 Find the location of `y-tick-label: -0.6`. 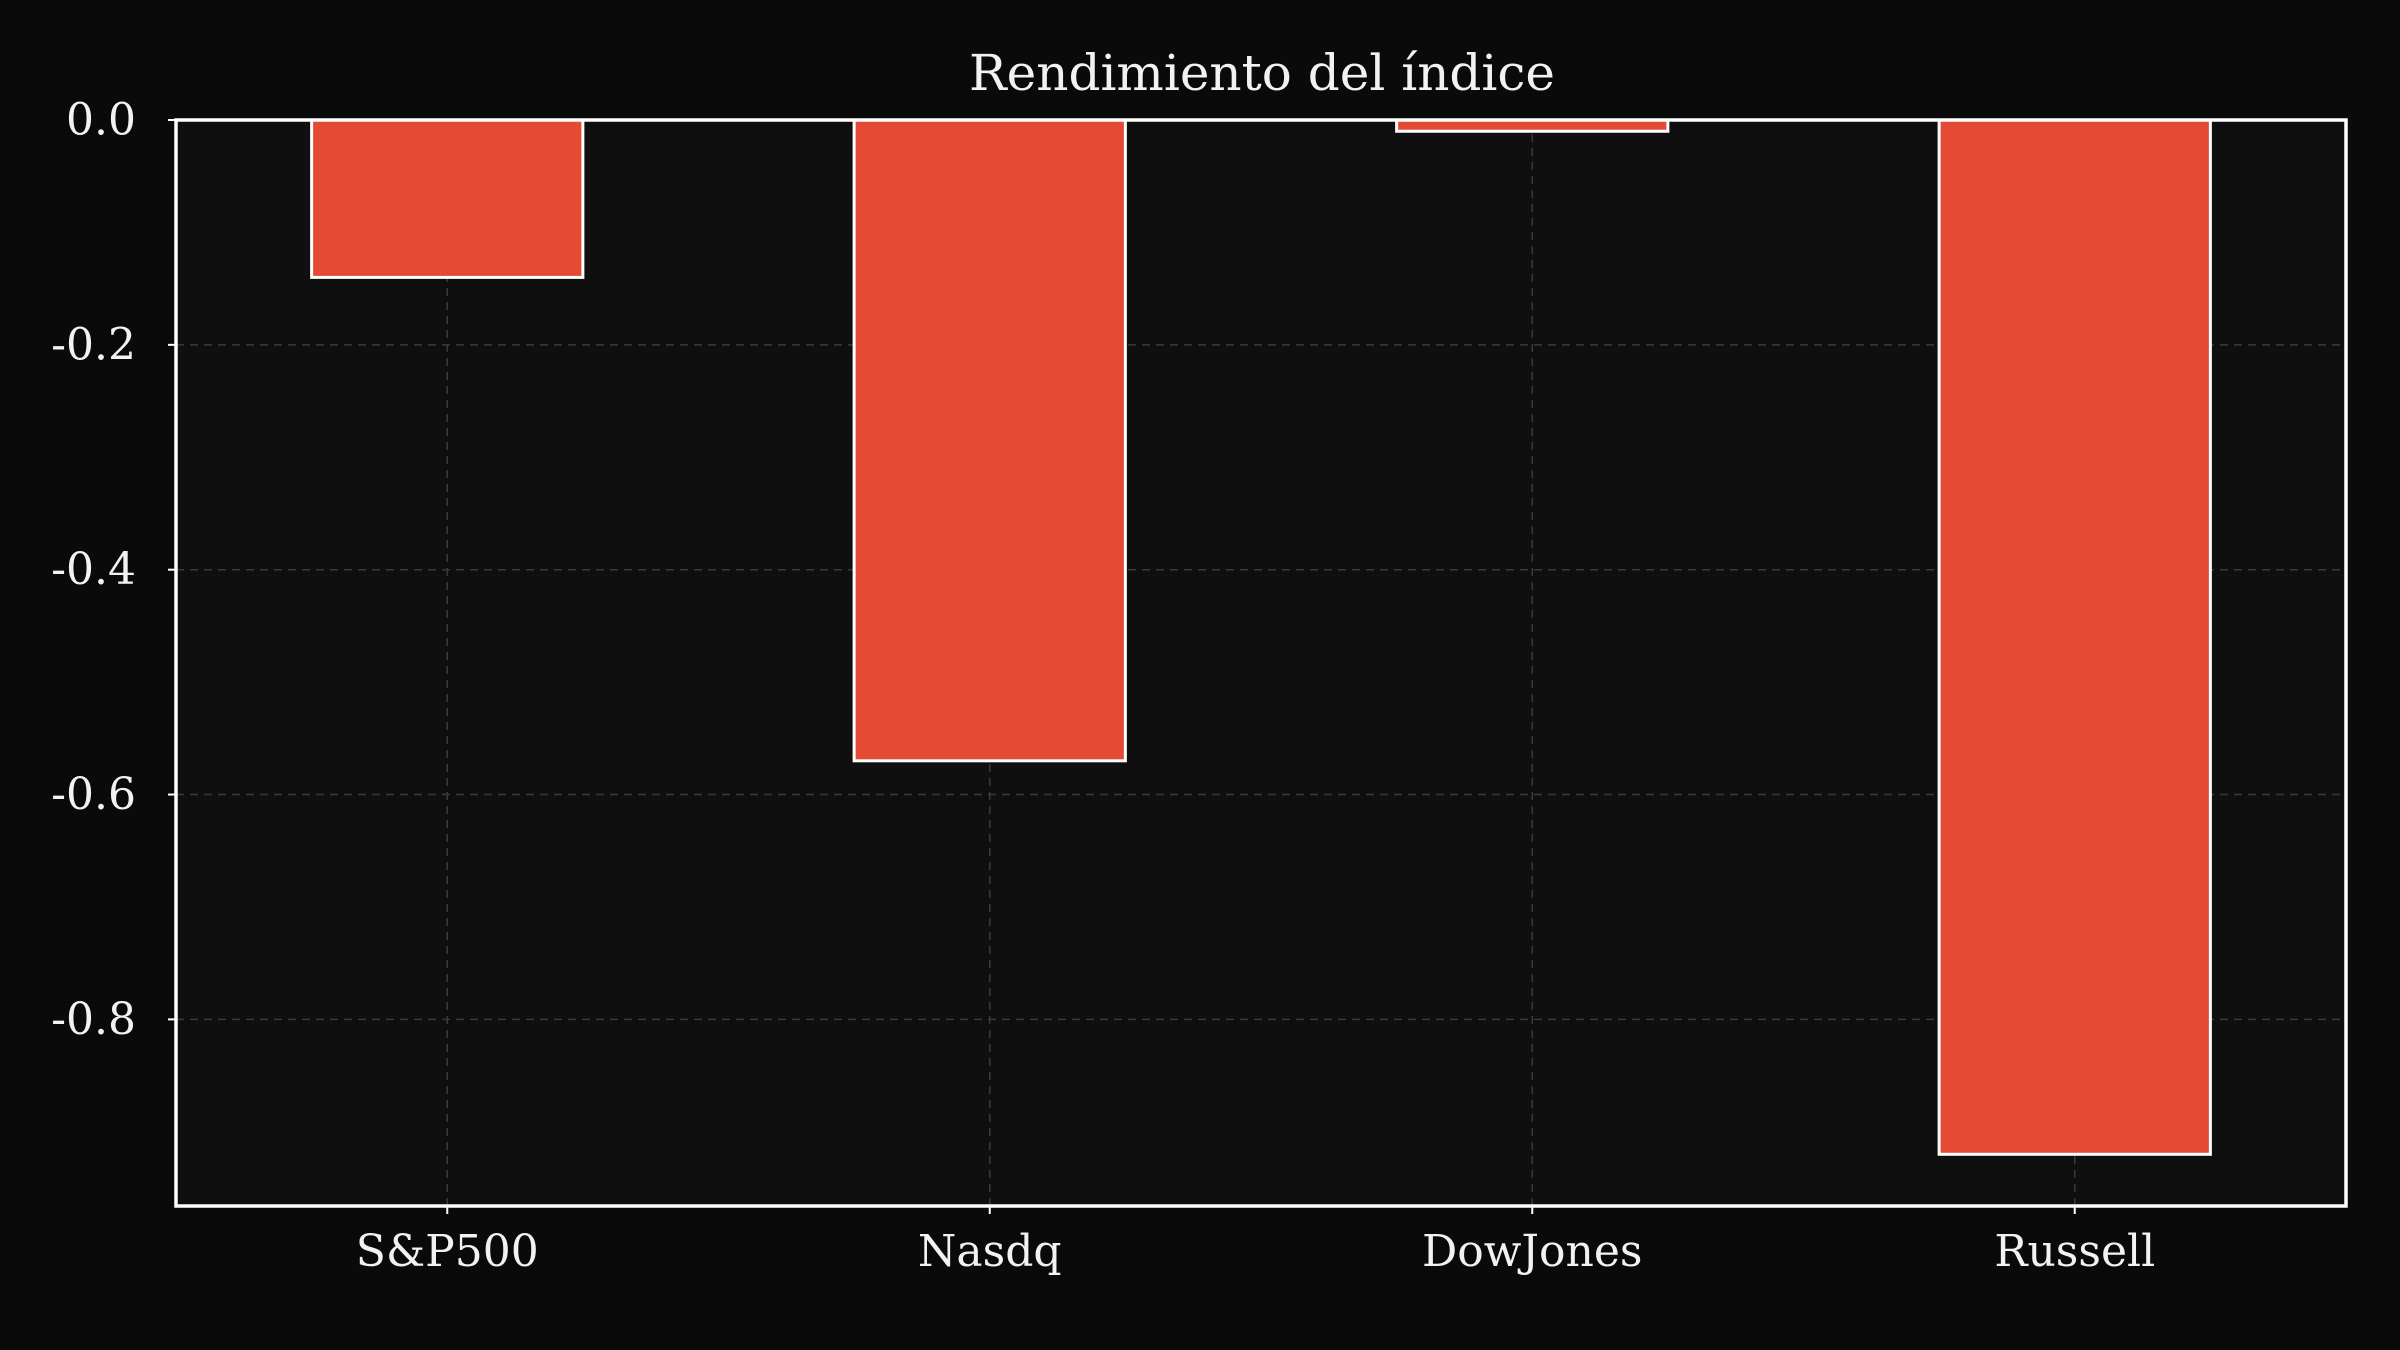

y-tick-label: -0.6 is located at coordinates (93, 794).